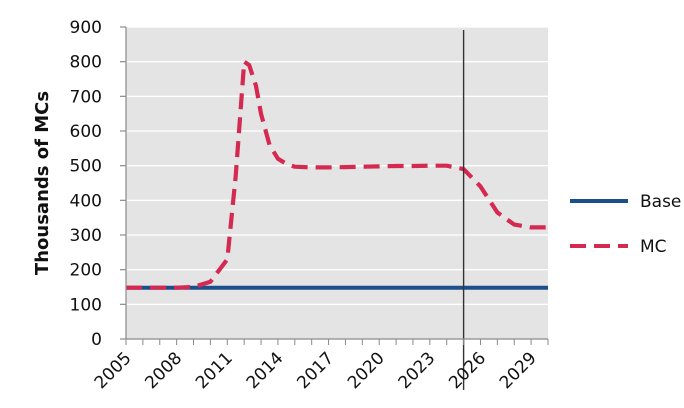 This screenshot has width=684, height=408. What do you see at coordinates (625, 224) in the screenshot?
I see `legend: Base MC` at bounding box center [625, 224].